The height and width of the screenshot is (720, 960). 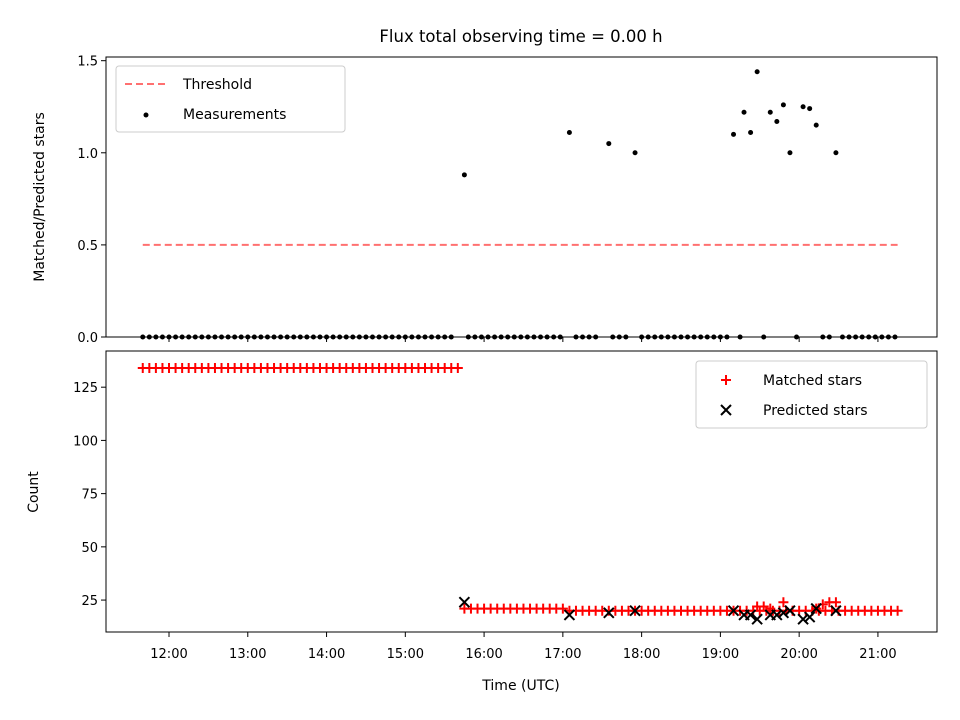 What do you see at coordinates (798, 654) in the screenshot?
I see `x-tick-label: 20:00` at bounding box center [798, 654].